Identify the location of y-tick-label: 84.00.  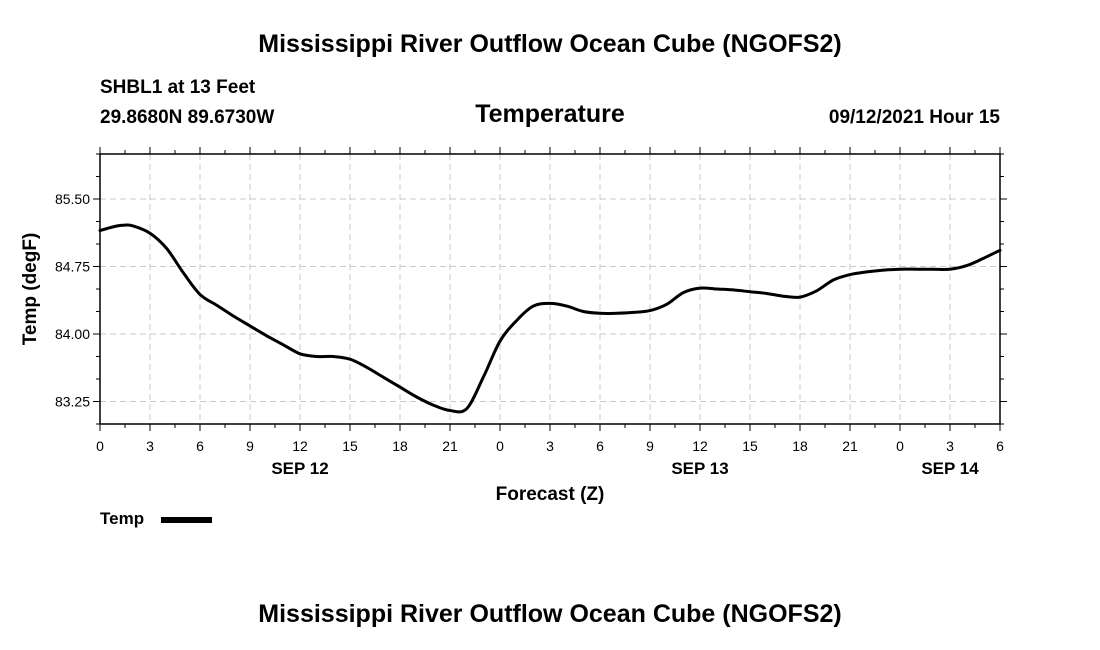
(72, 334).